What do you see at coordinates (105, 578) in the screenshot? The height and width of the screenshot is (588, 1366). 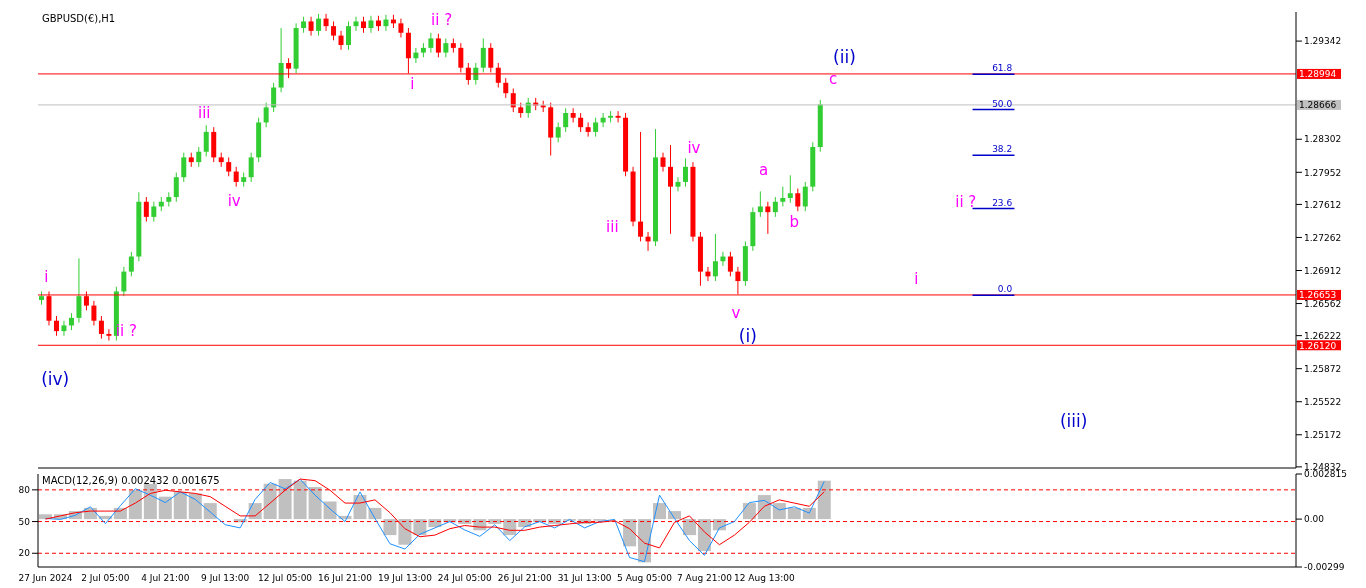 I see `x-tick-label: 2 Jul 05:00` at bounding box center [105, 578].